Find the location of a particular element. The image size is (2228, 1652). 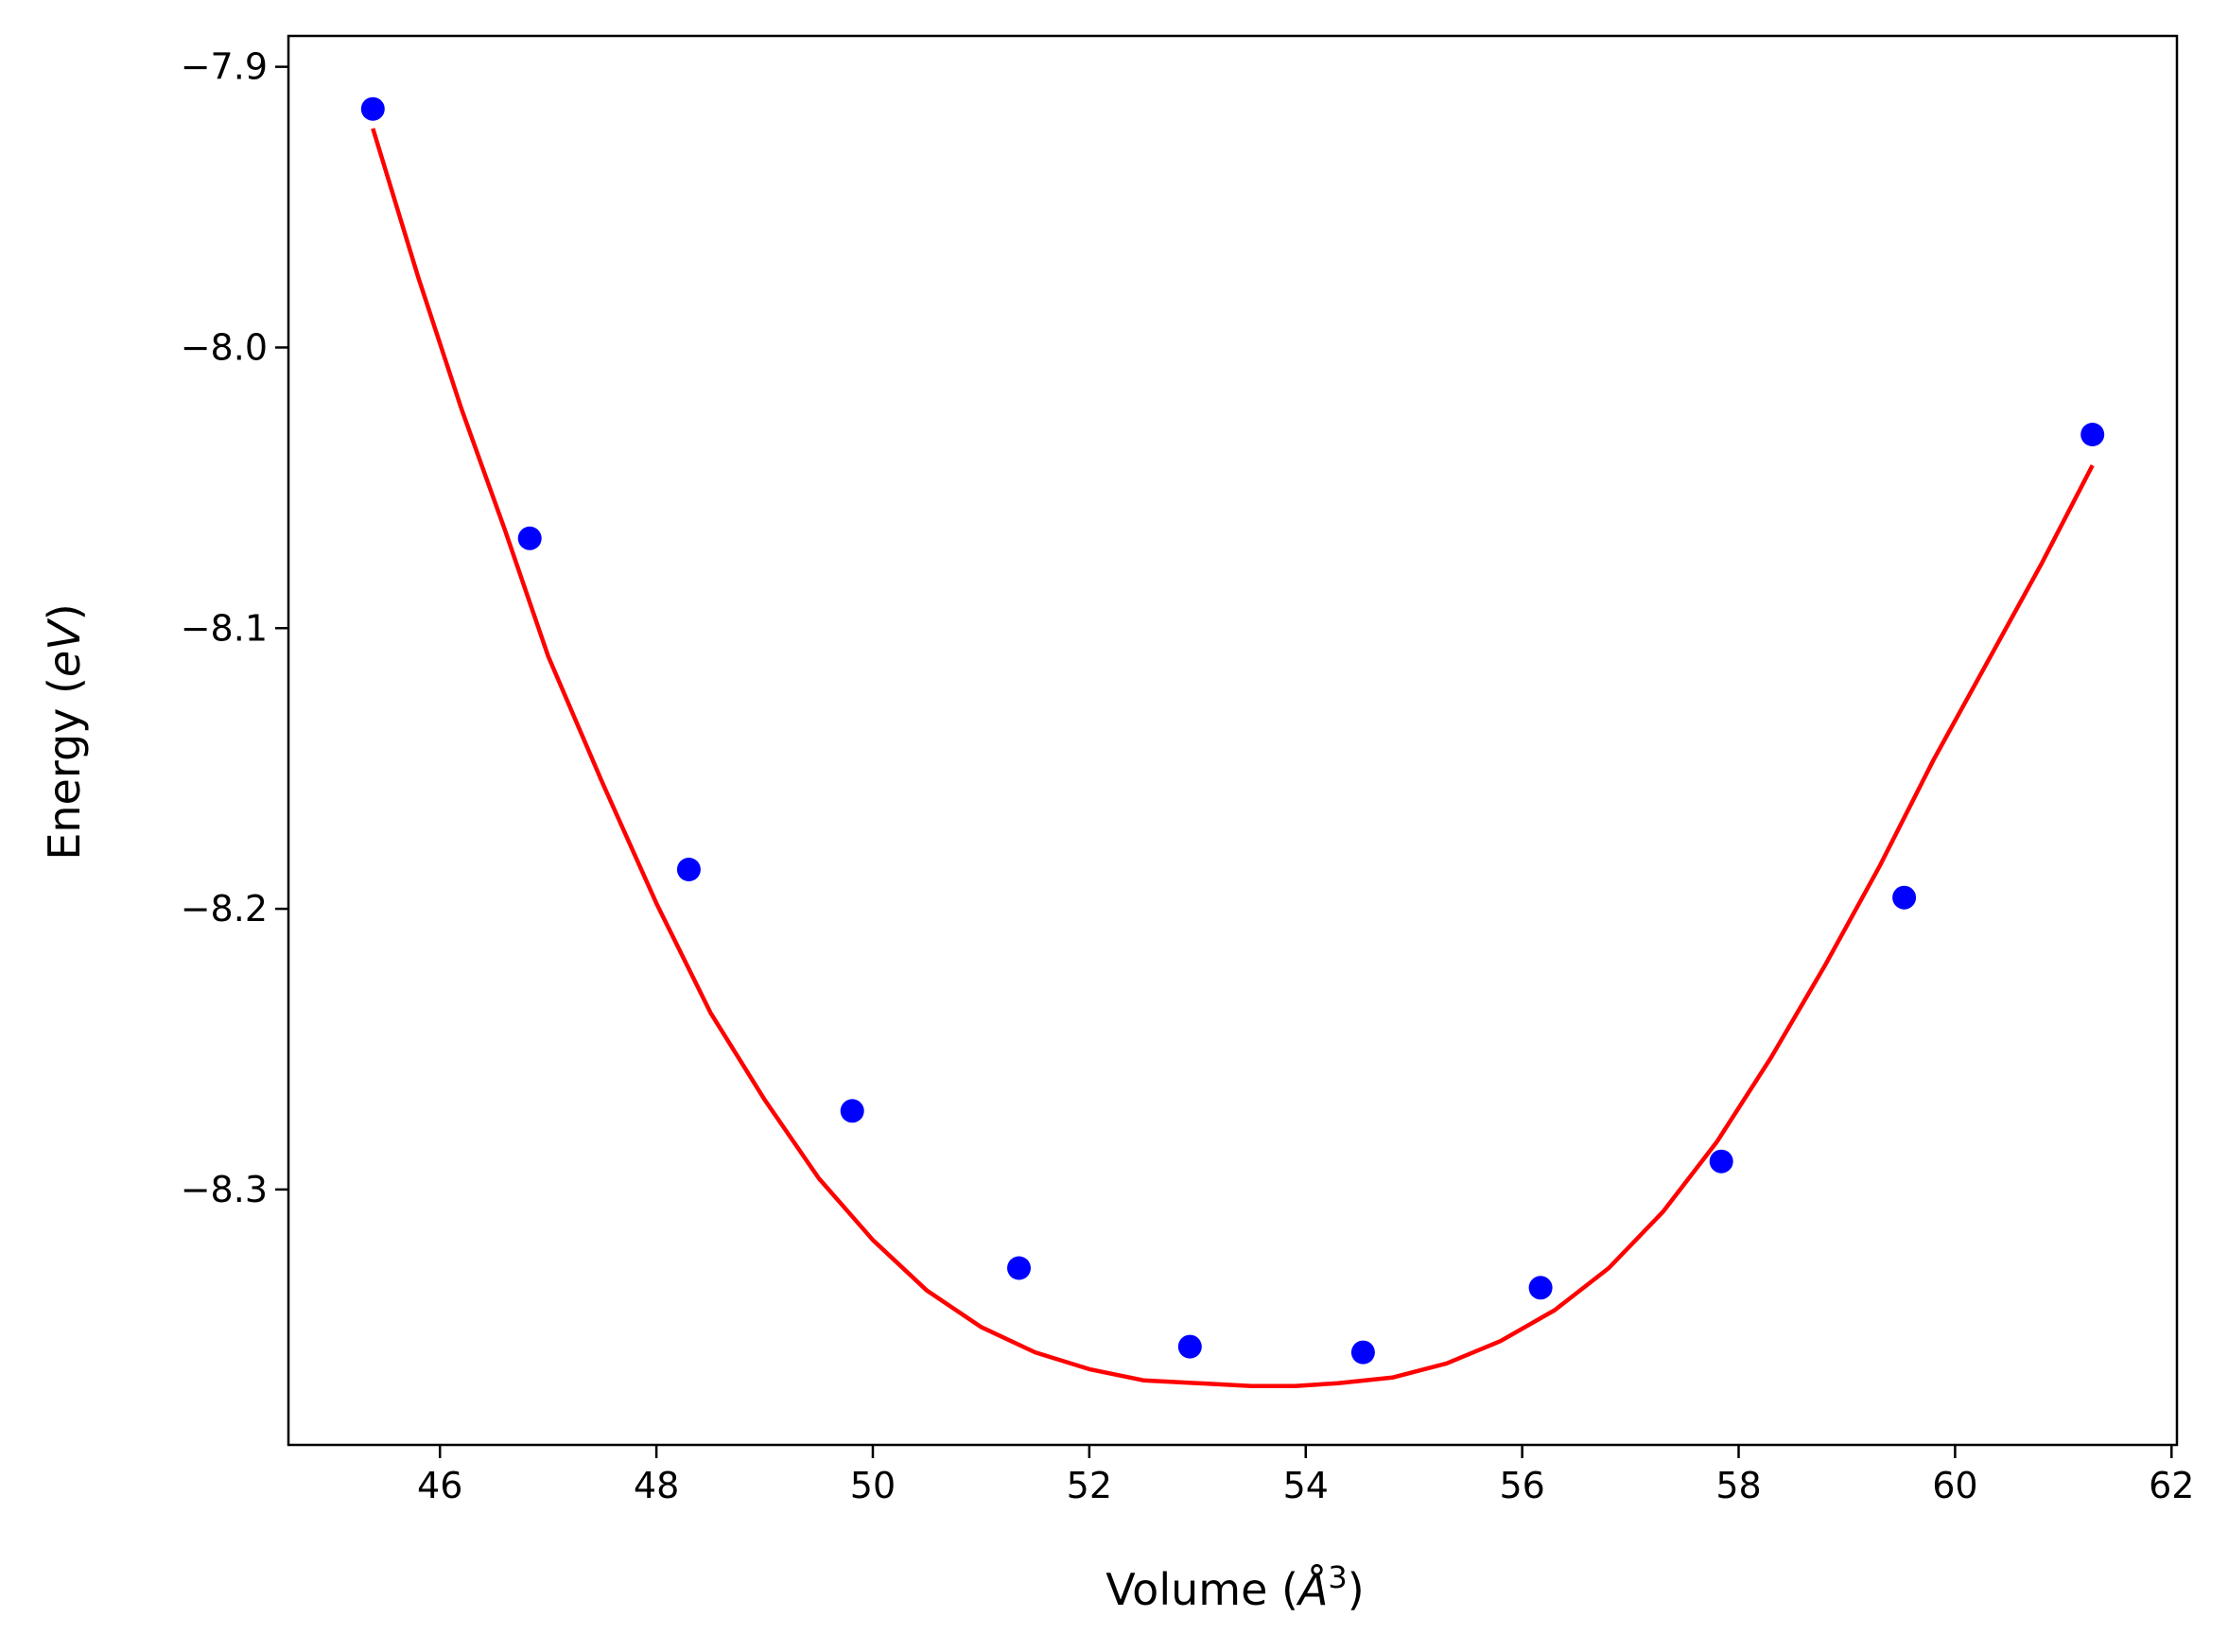

x-axis-label-symbol: Å is located at coordinates (1312, 1589).